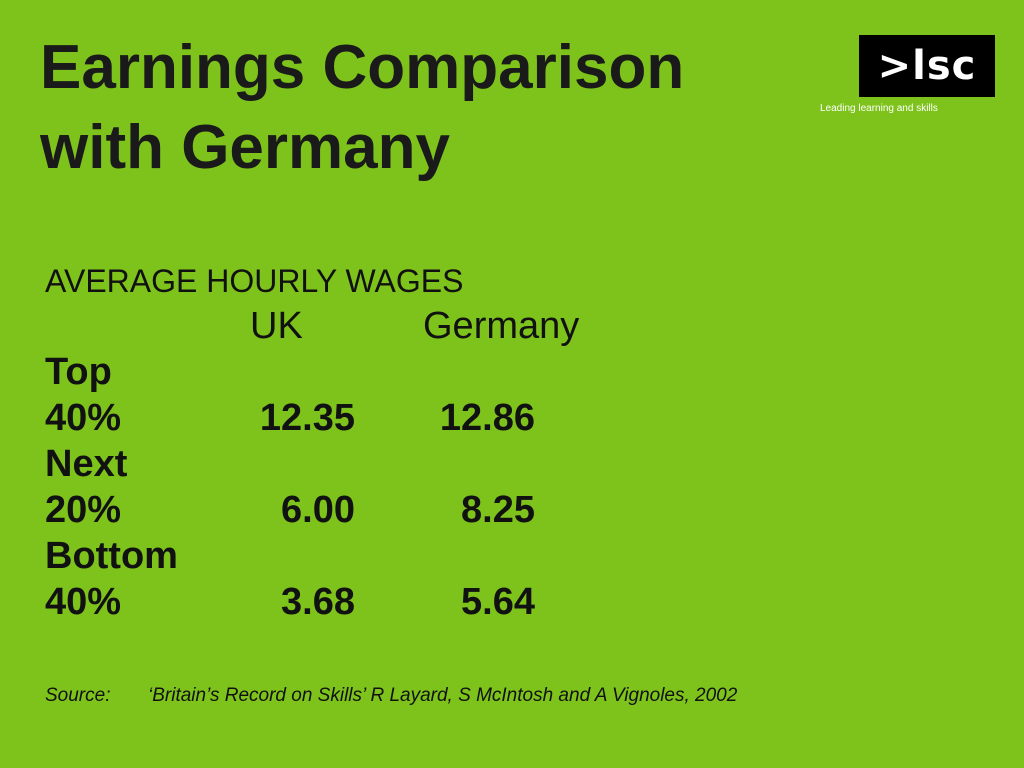  I want to click on lsc-logo: >lsc, so click(927, 66).